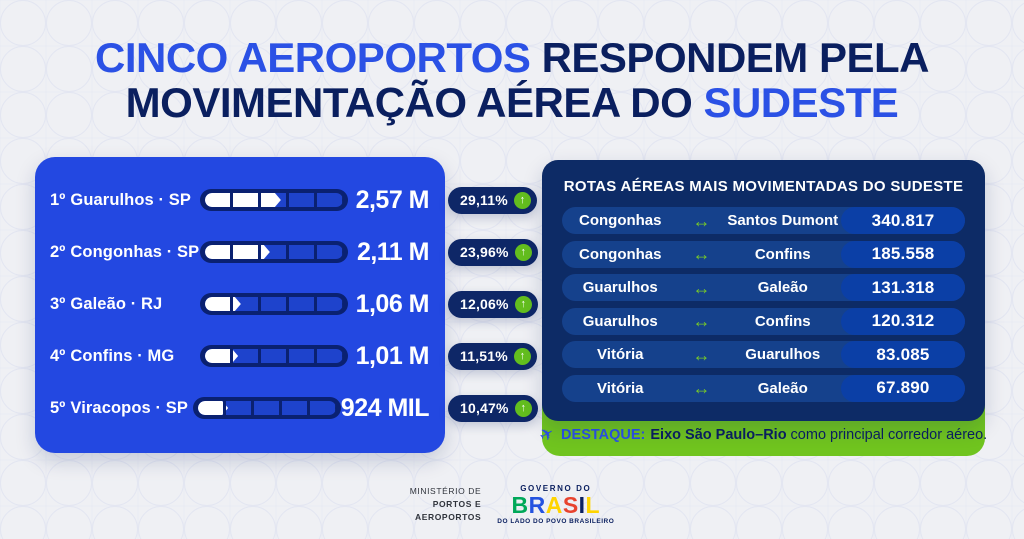  What do you see at coordinates (392, 199) in the screenshot?
I see `airport-value: 2,57 M` at bounding box center [392, 199].